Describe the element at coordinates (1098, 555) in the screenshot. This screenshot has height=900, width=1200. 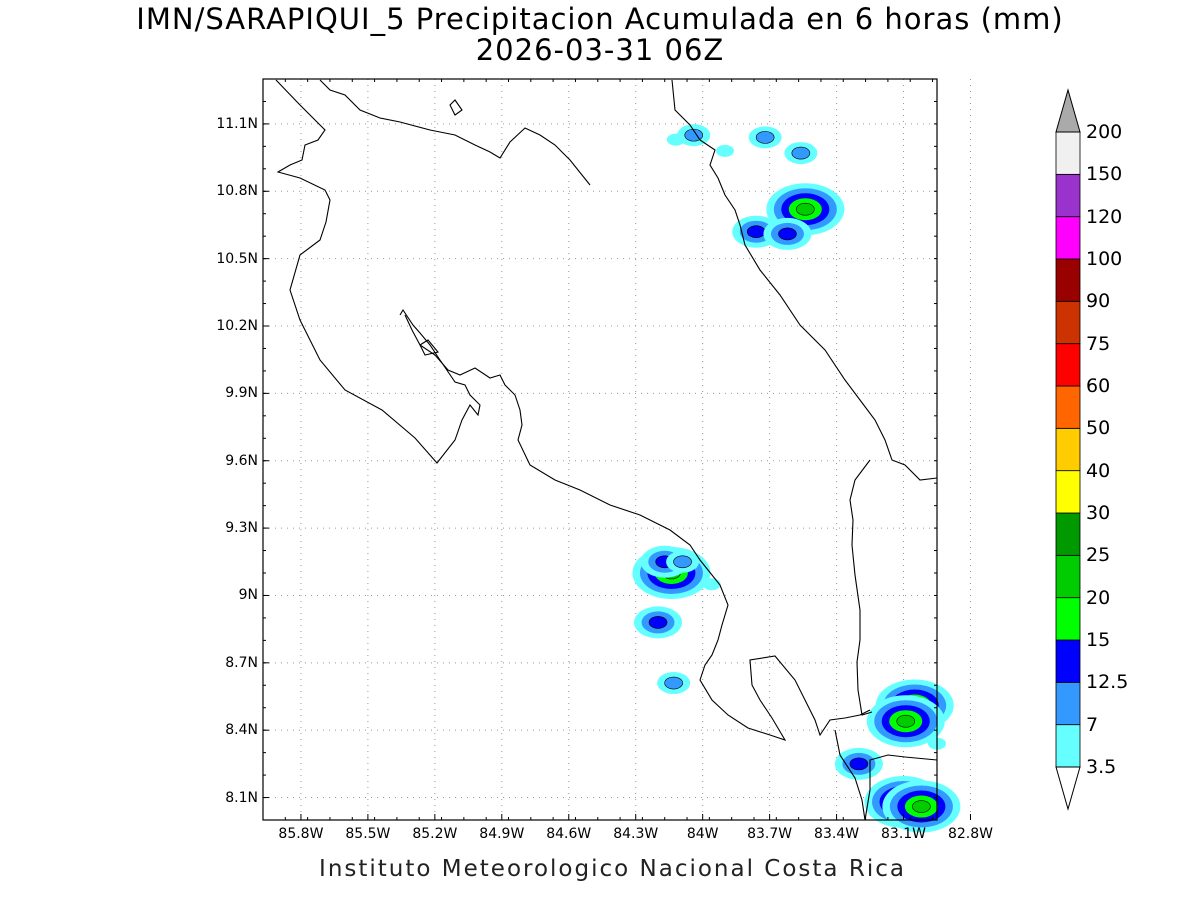
I see `colorbar-label: 25` at that location.